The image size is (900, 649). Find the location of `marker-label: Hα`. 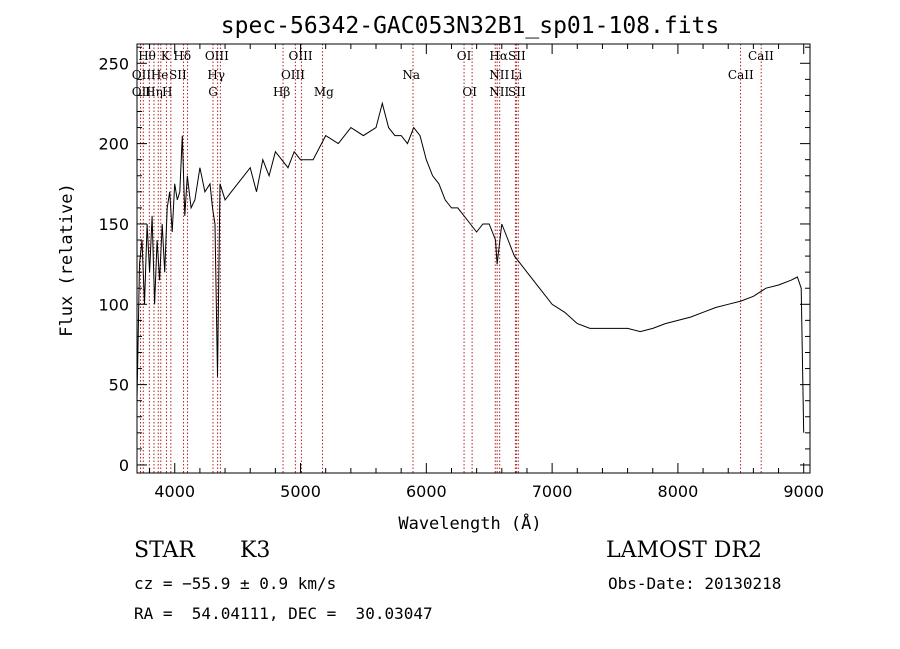

marker-label: Hα is located at coordinates (498, 56).